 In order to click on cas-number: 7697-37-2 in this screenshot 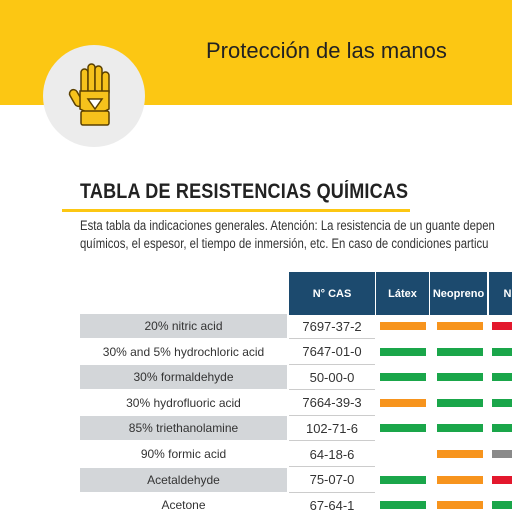, I will do `click(332, 326)`.